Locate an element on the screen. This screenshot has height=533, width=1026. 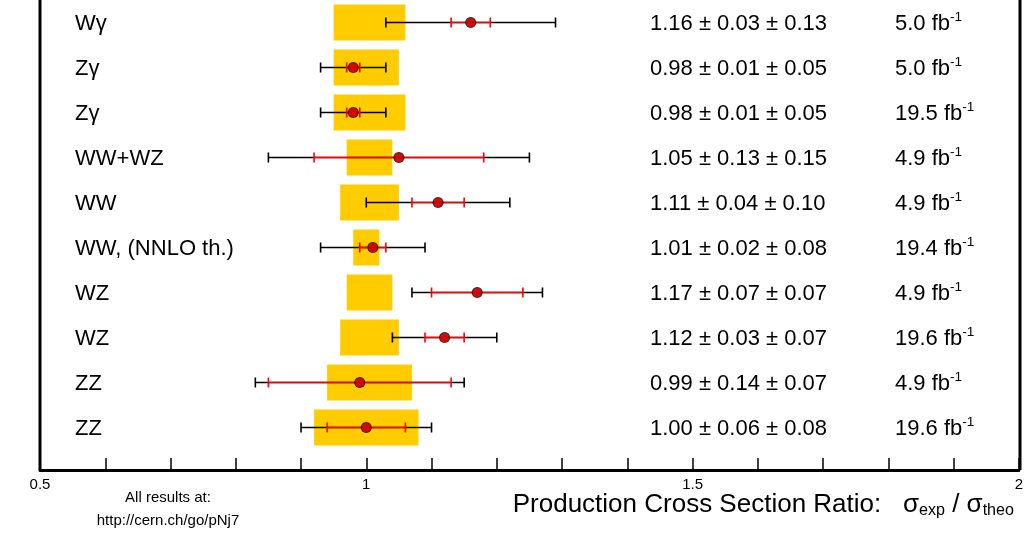
annotation: 1.16 ± 0.03 ± 0.13 is located at coordinates (739, 22).